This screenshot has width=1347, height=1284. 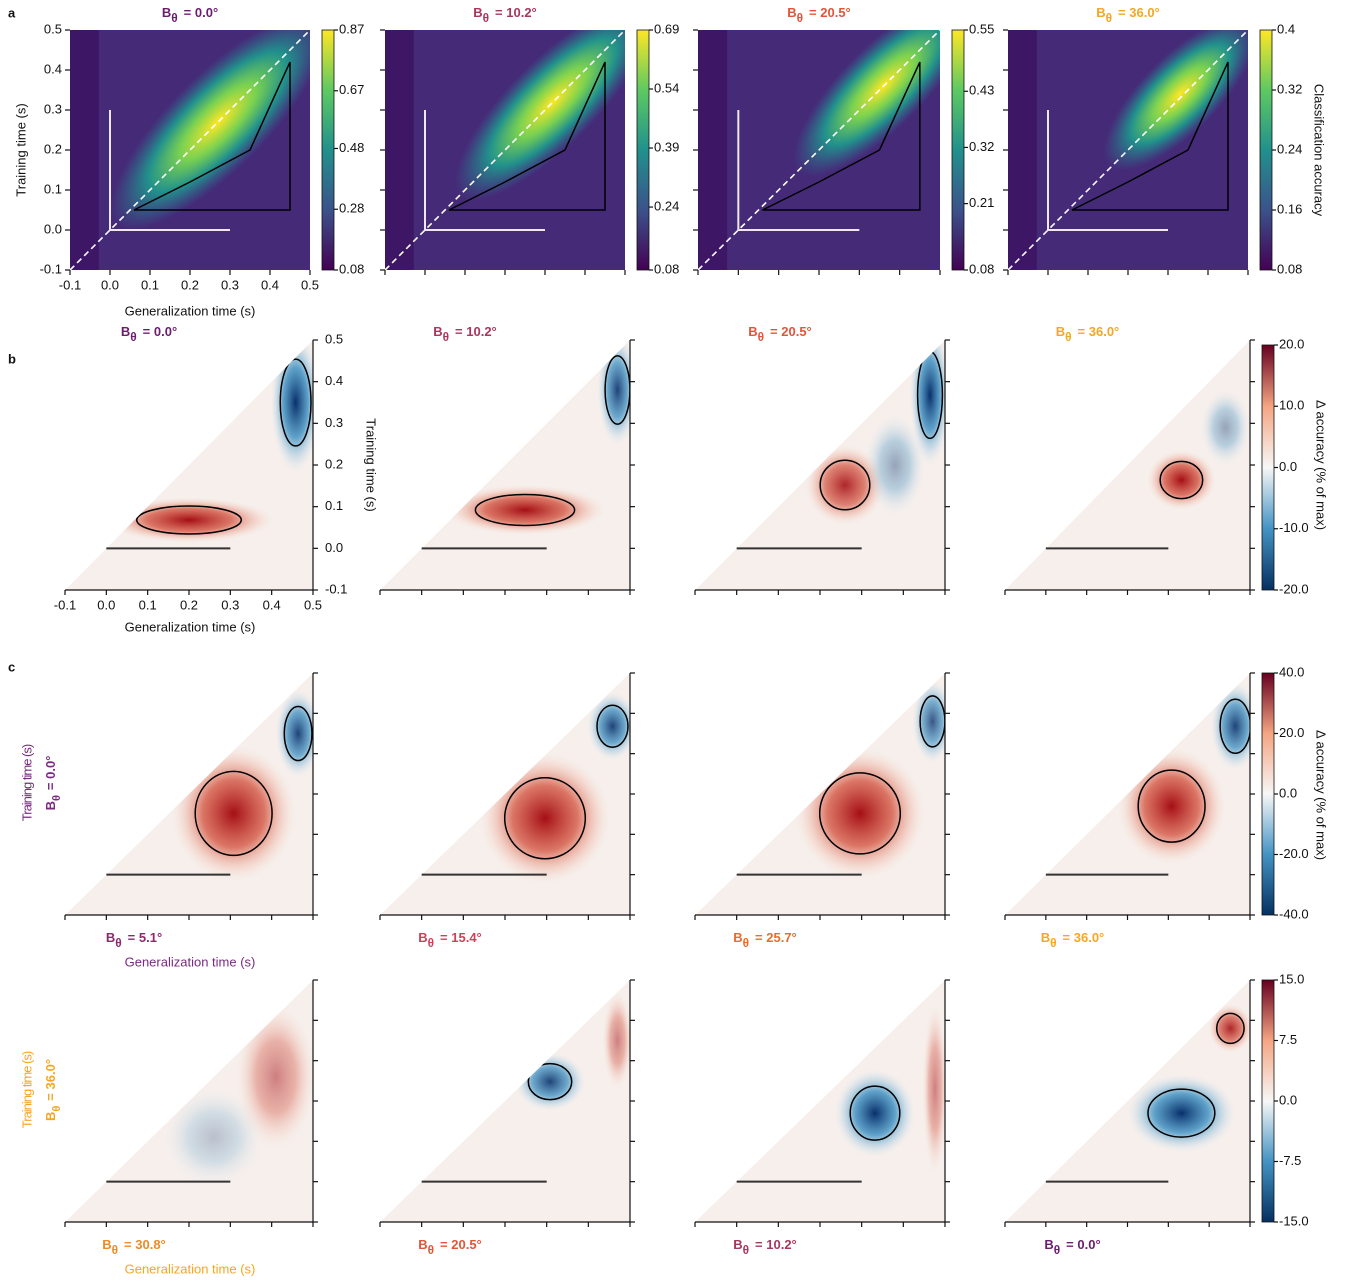 I want to click on colorbar-tick-label: 0.54, so click(x=666, y=87).